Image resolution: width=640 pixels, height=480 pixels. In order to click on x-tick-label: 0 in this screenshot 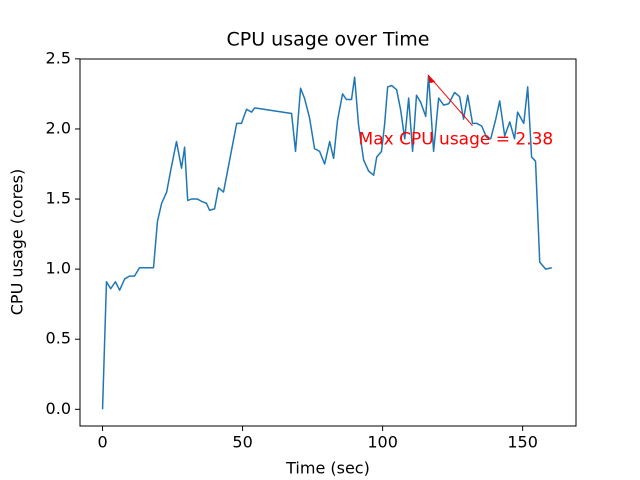, I will do `click(102, 442)`.